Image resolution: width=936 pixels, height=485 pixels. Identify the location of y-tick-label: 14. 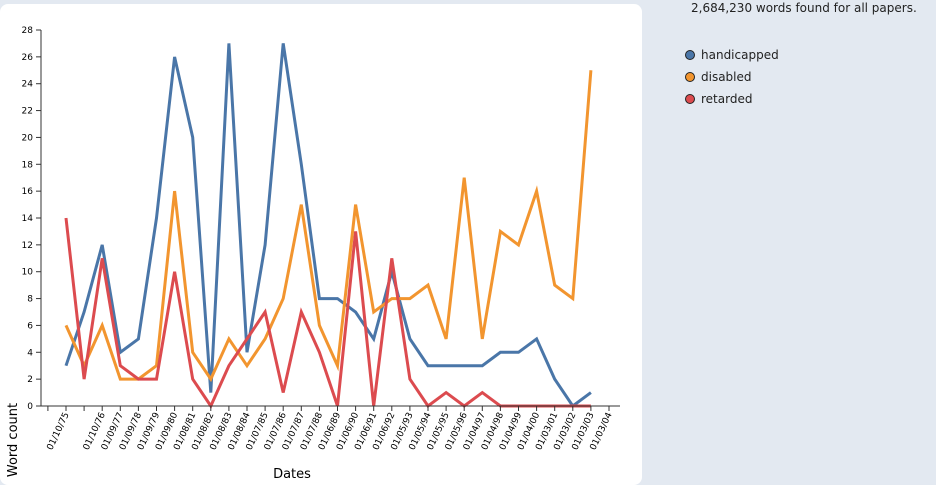
(28, 219).